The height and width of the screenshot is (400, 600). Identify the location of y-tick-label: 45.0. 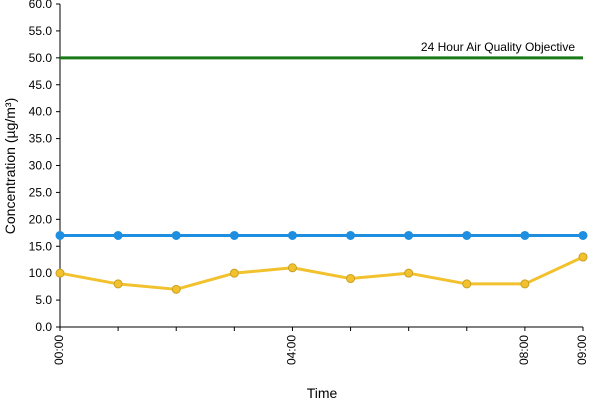
(41, 85).